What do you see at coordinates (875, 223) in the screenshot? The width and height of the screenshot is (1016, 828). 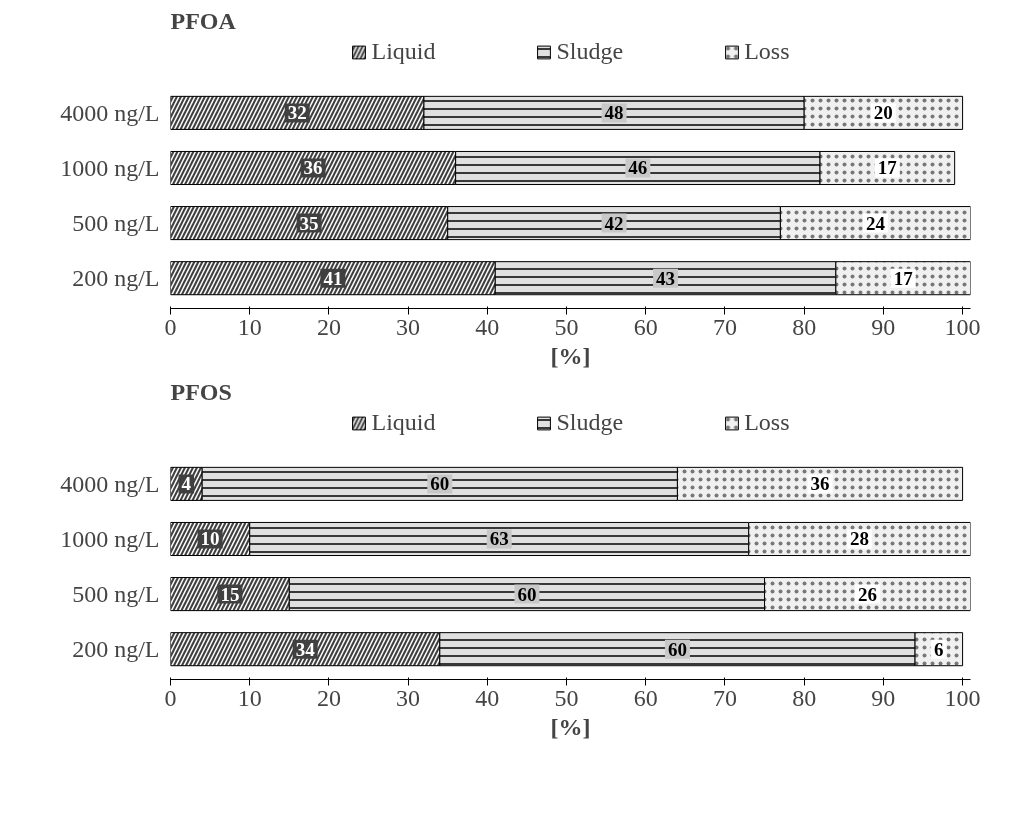 I see `data-label: 24` at bounding box center [875, 223].